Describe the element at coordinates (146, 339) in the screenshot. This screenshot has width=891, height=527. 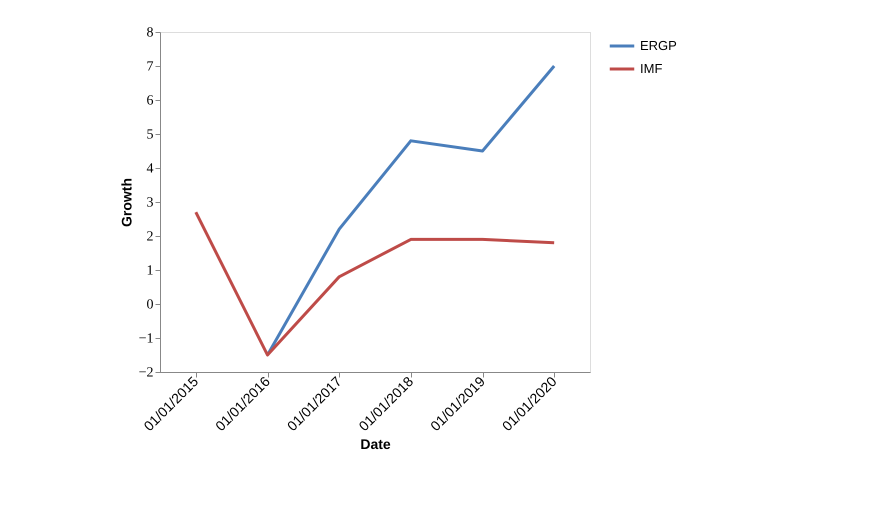
I see `y-tick-label: −1` at that location.